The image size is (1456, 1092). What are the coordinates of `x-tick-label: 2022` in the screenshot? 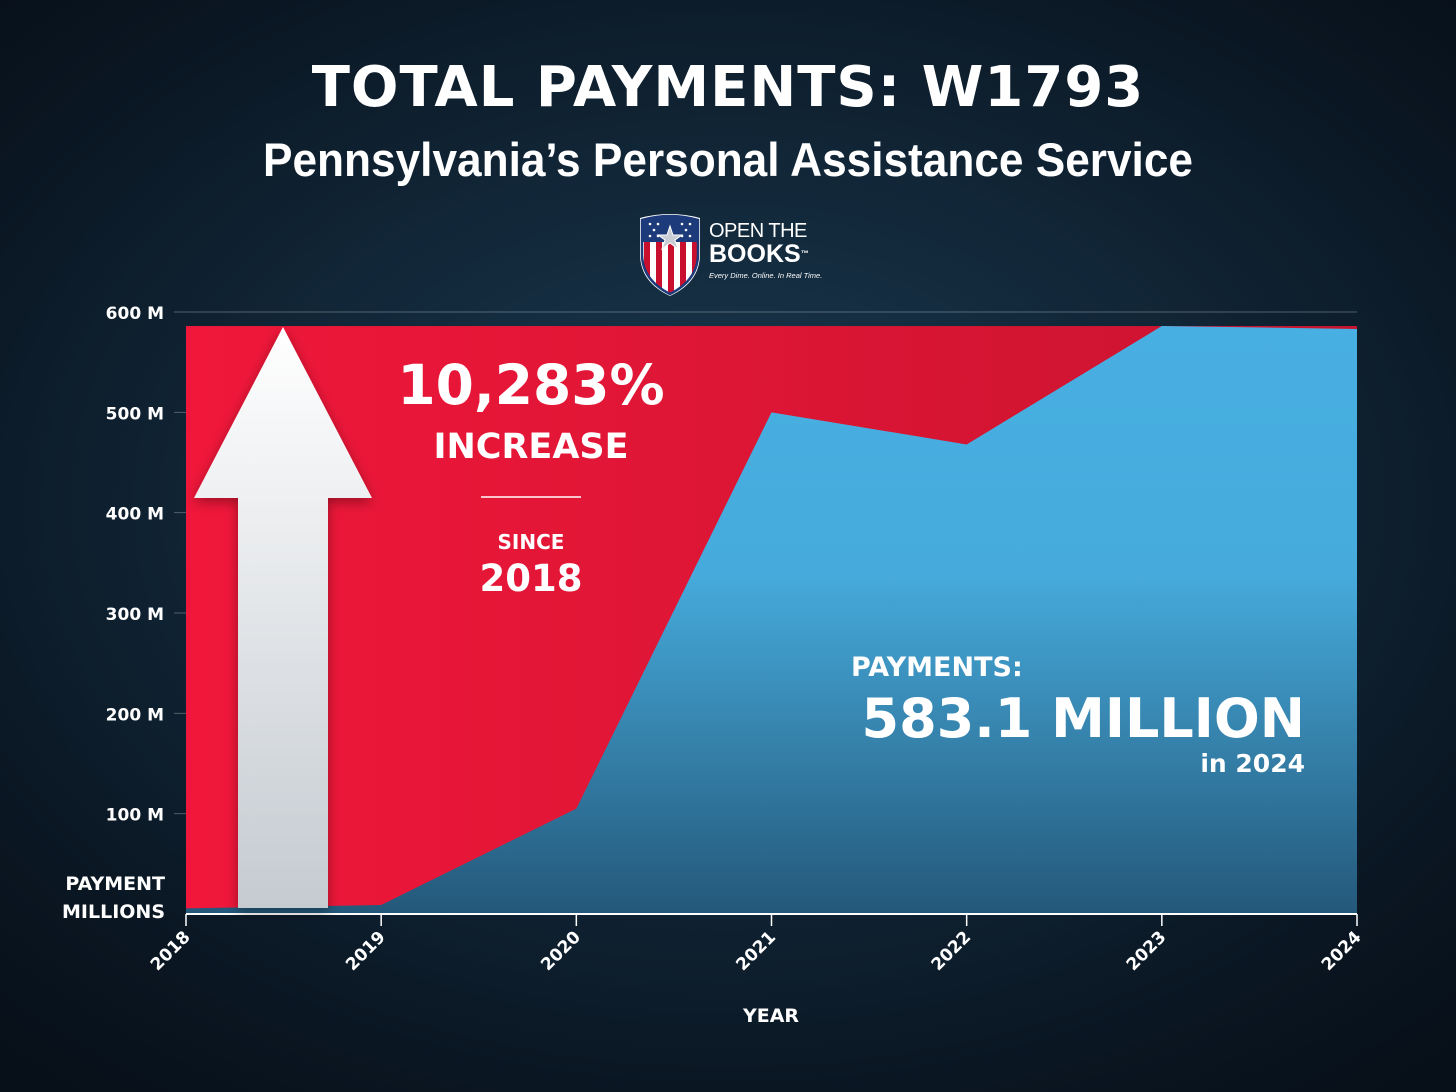 It's located at (952, 951).